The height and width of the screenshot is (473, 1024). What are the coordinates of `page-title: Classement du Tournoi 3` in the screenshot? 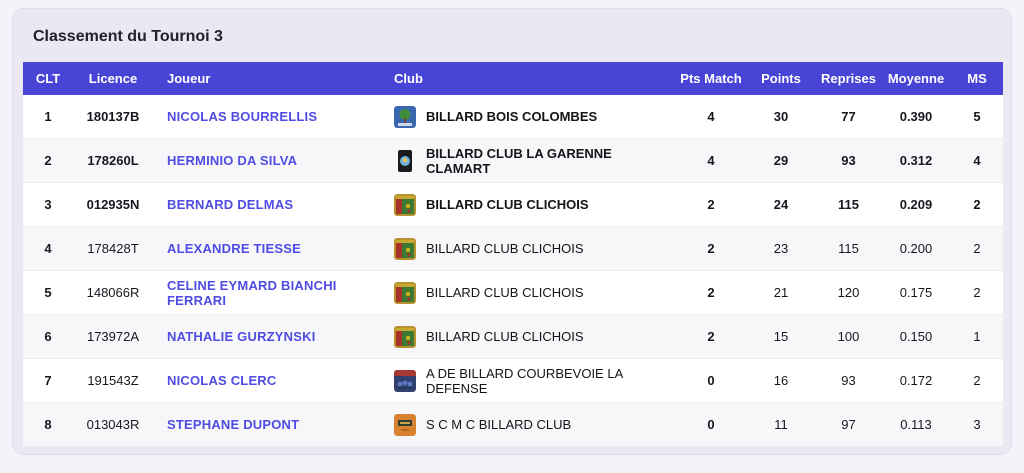 It's located at (128, 36).